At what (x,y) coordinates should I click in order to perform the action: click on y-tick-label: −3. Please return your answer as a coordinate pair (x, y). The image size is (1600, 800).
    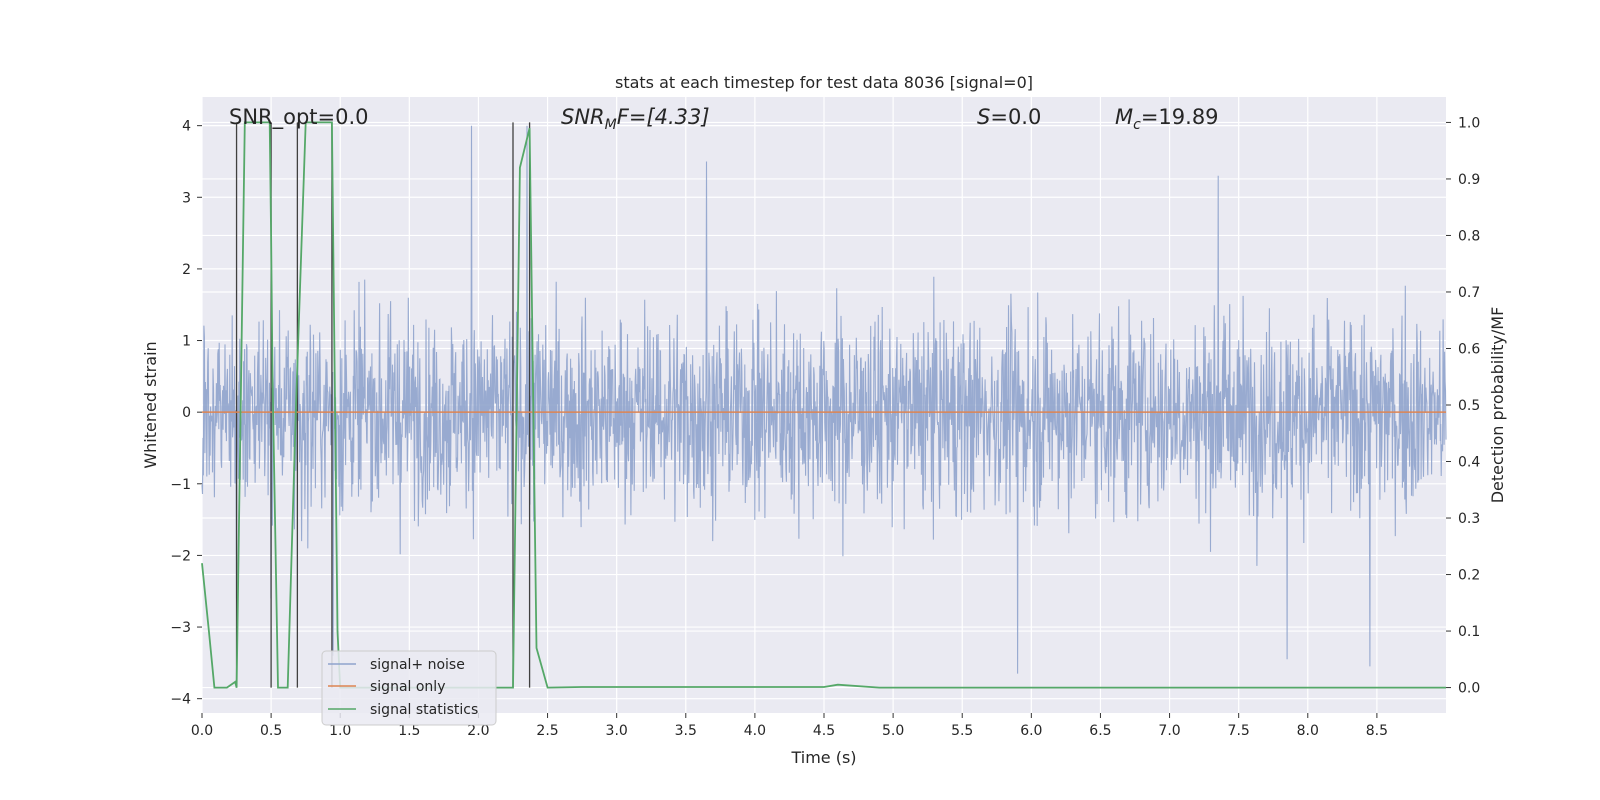
    Looking at the image, I should click on (180, 628).